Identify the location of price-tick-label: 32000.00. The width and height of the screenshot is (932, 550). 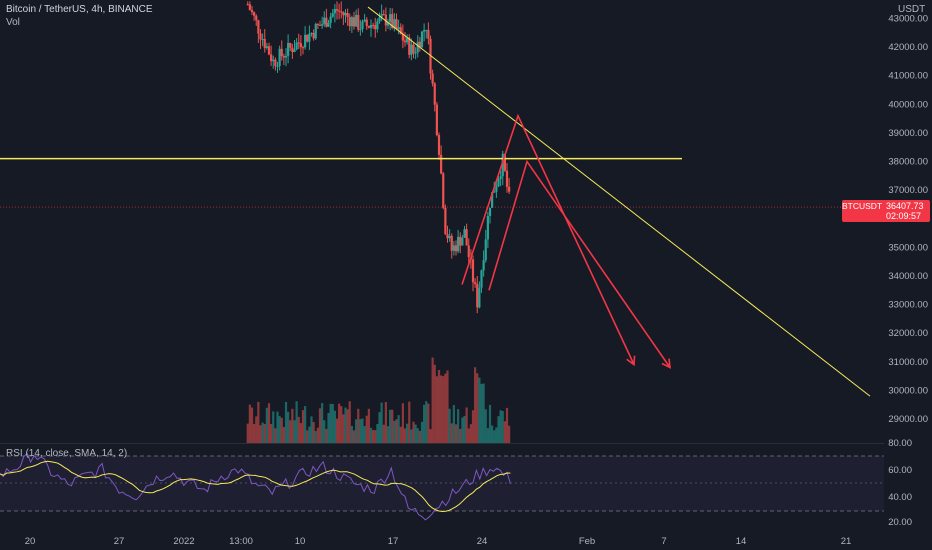
(908, 333).